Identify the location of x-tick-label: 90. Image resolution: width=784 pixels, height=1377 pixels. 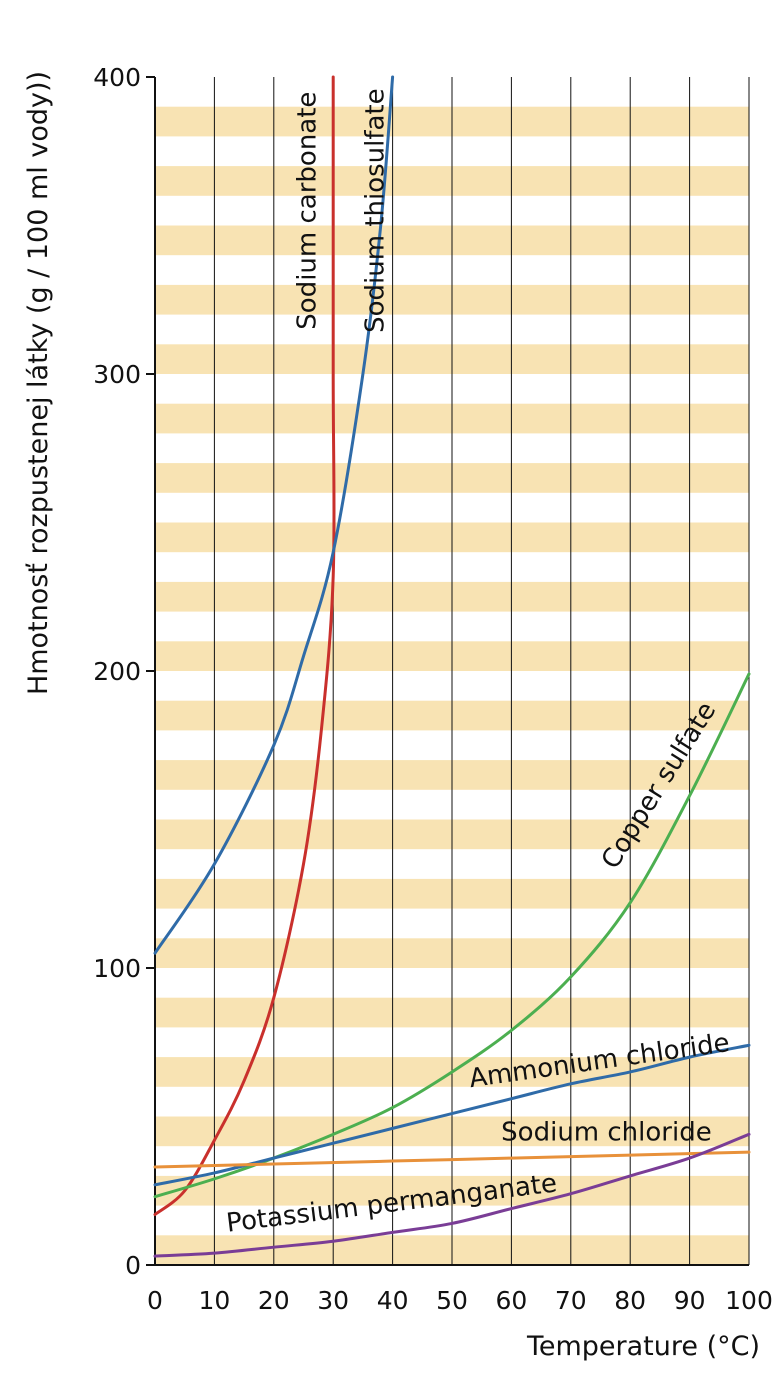
(690, 1300).